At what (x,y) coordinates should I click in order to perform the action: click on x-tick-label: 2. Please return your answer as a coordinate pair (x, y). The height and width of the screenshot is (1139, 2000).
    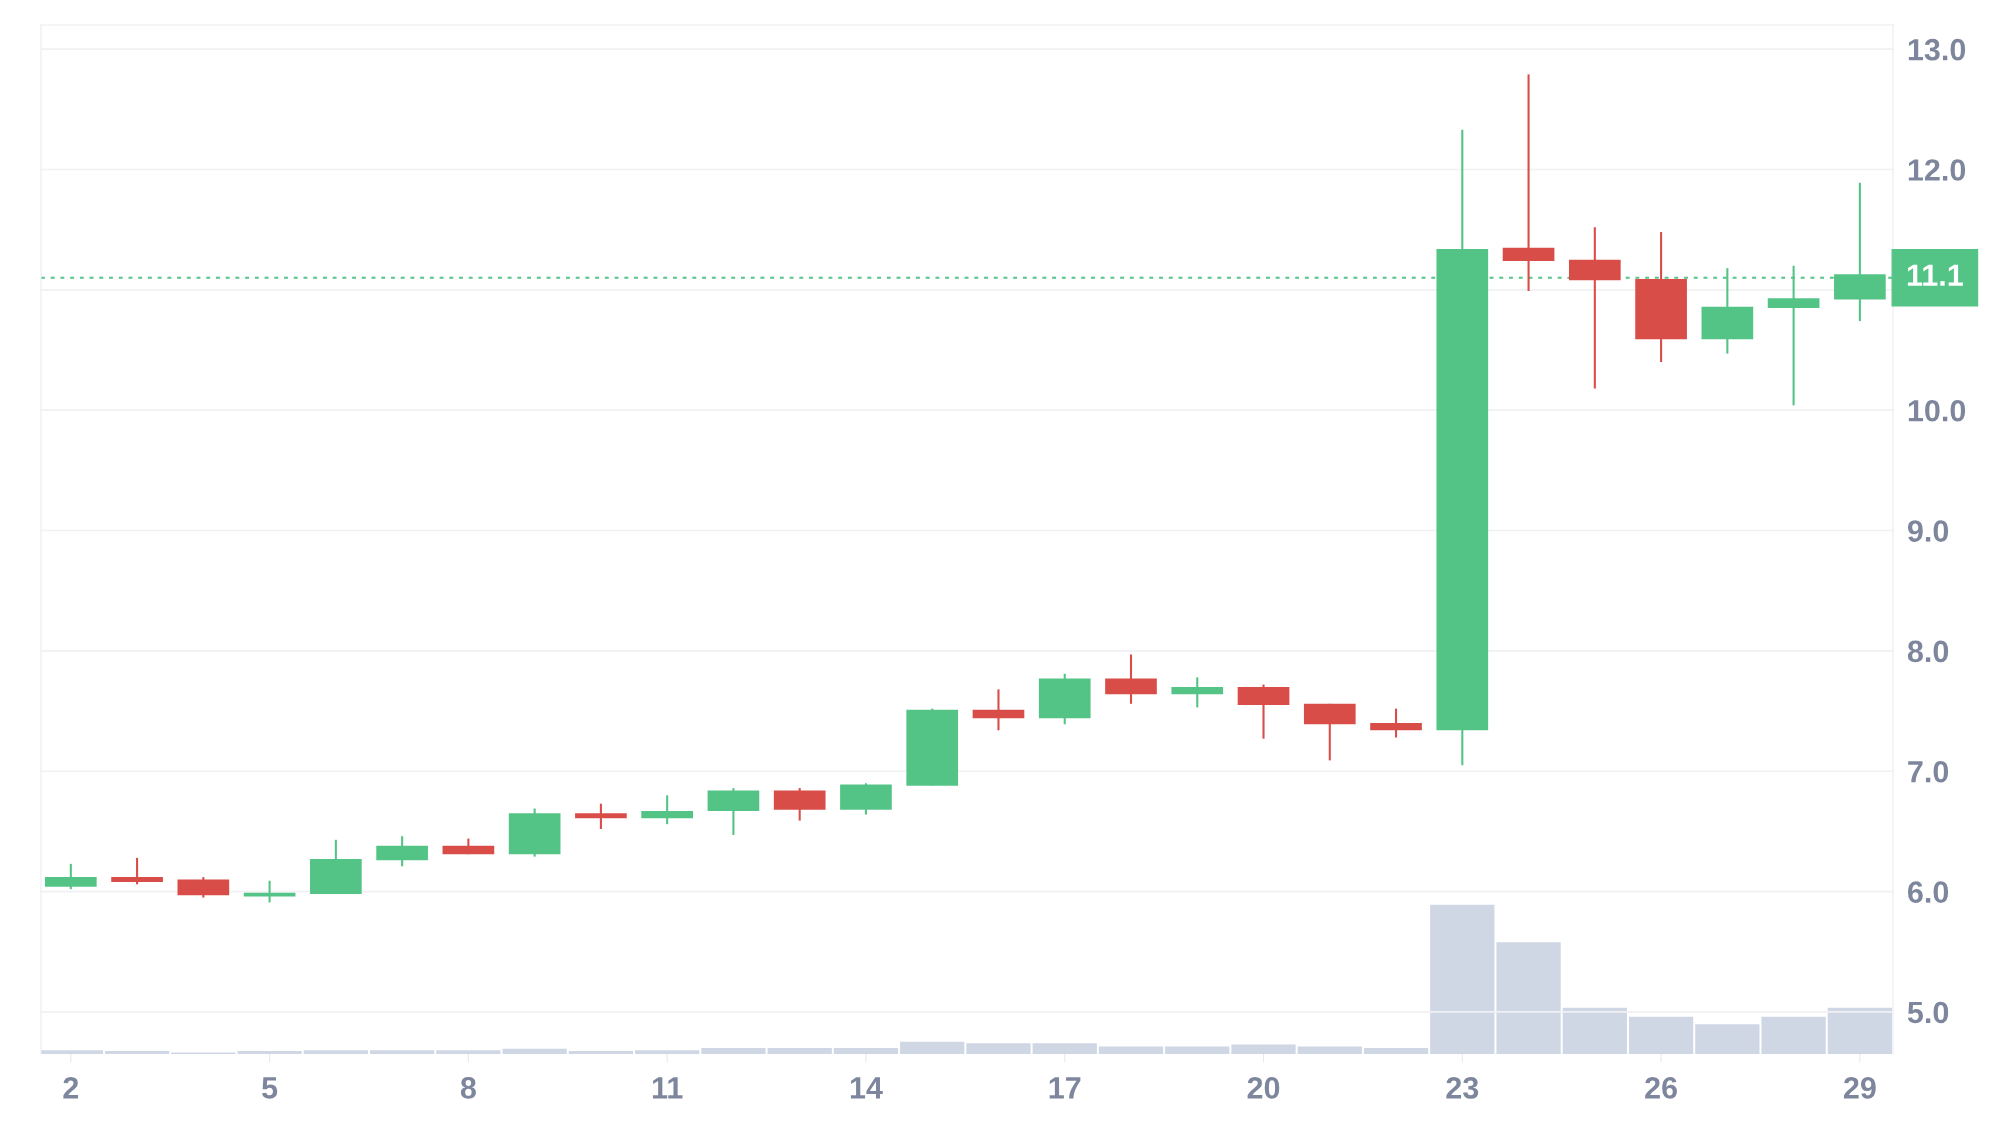
    Looking at the image, I should click on (71, 1088).